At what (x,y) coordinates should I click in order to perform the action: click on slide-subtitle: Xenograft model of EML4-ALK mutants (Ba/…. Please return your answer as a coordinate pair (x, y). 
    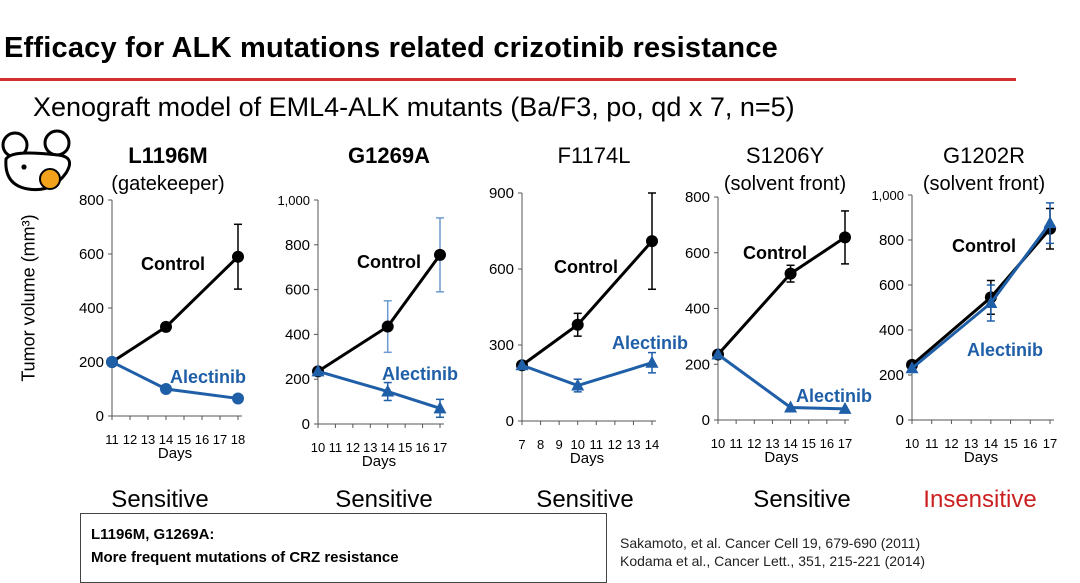
    Looking at the image, I should click on (414, 107).